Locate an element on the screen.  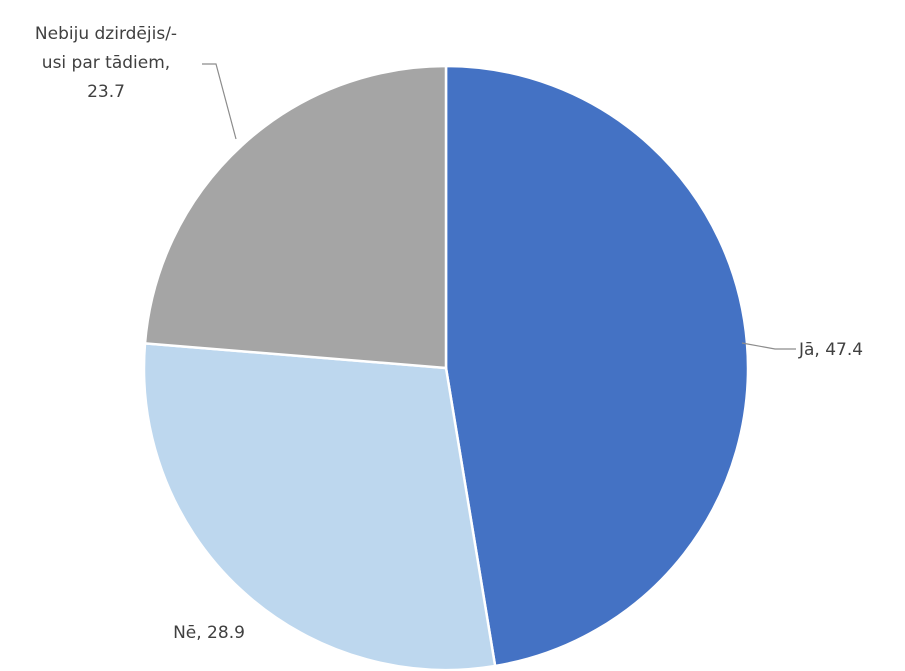
leader-line-ja is located at coordinates (768, 346).